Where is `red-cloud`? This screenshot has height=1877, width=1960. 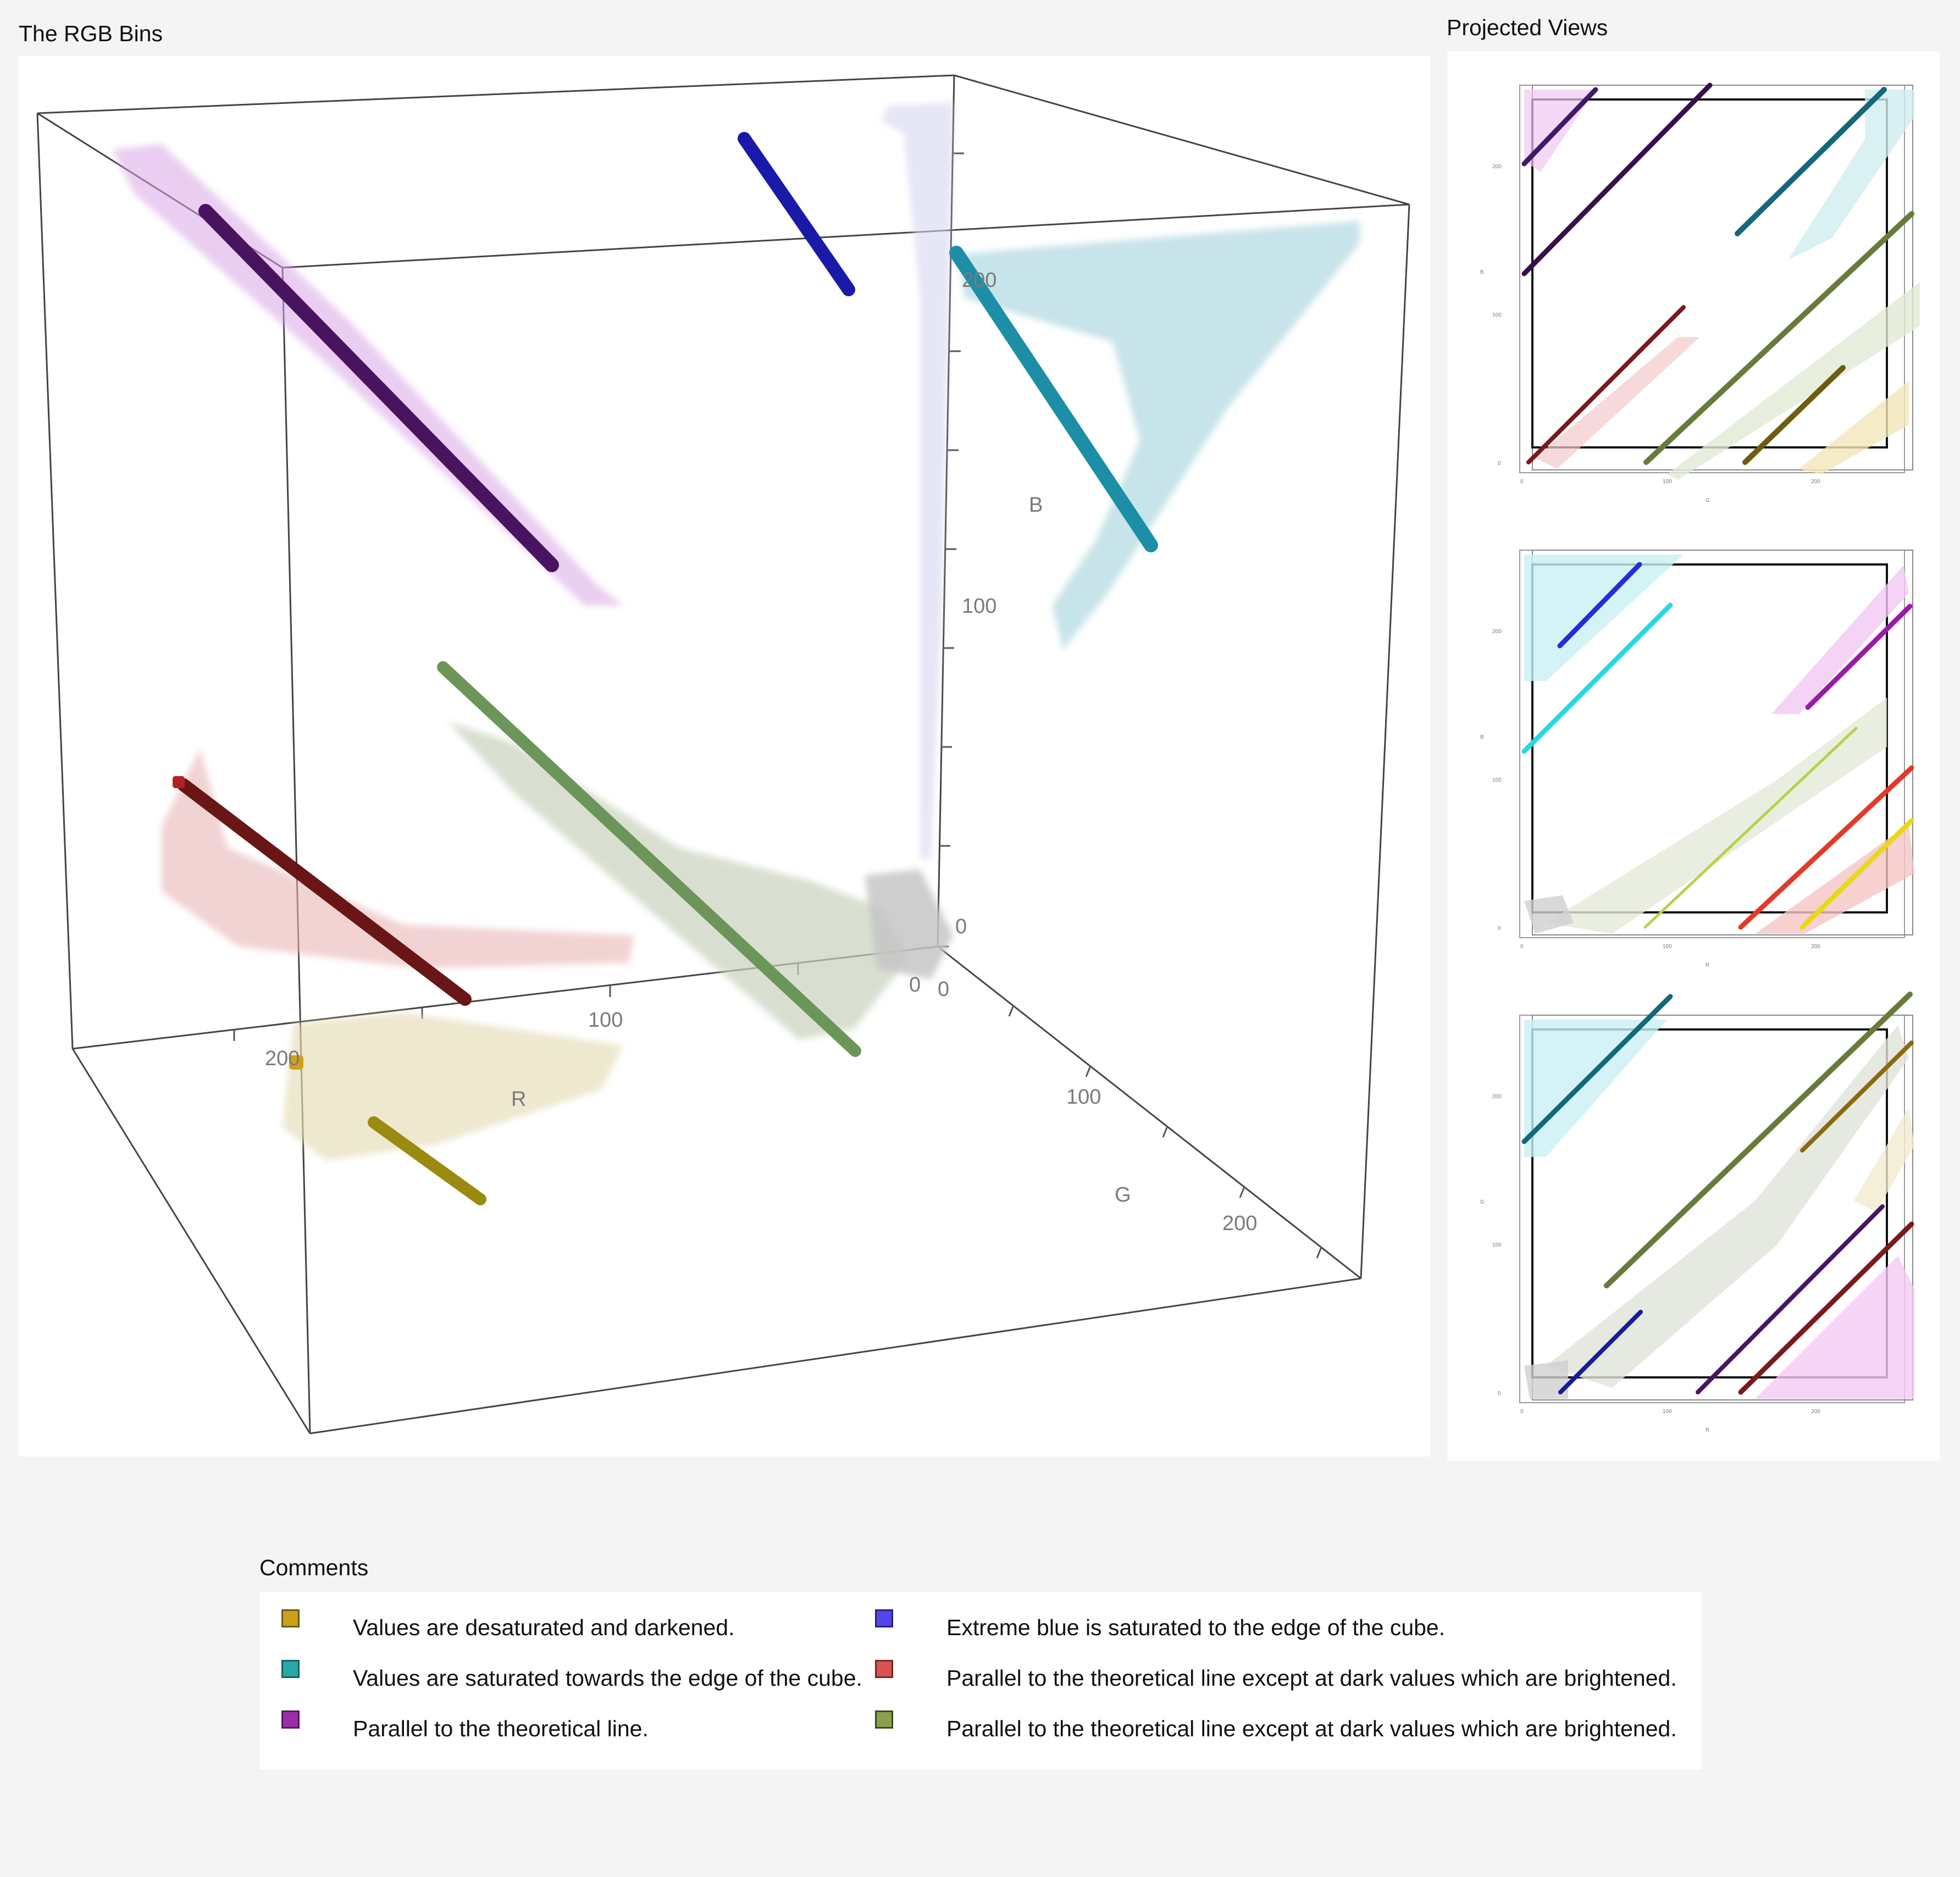 red-cloud is located at coordinates (398, 858).